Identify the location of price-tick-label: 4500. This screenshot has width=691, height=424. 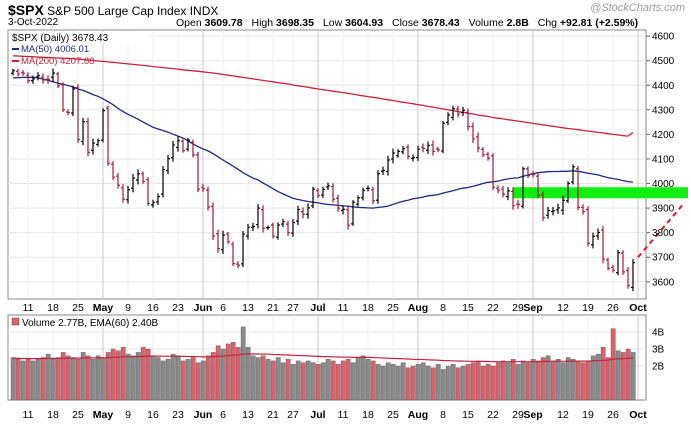
(663, 61).